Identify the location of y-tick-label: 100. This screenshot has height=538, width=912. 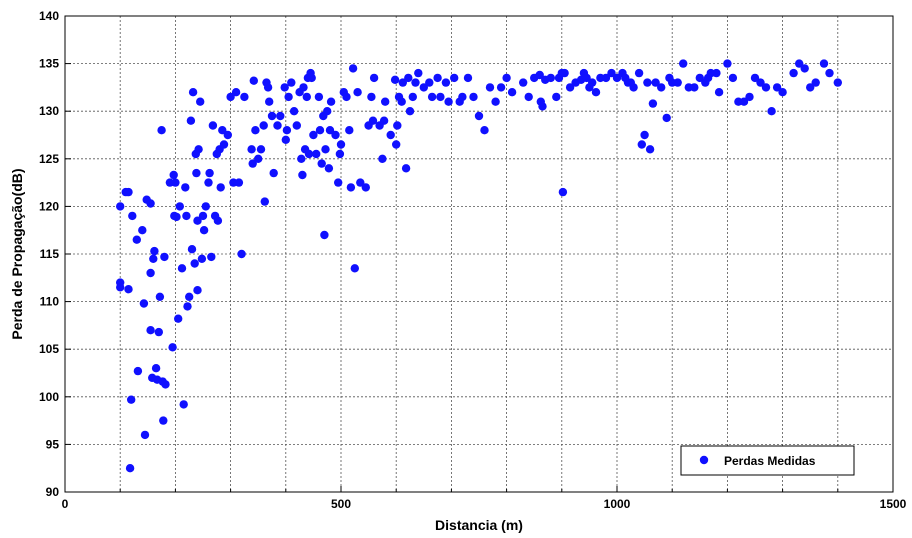
(49, 397).